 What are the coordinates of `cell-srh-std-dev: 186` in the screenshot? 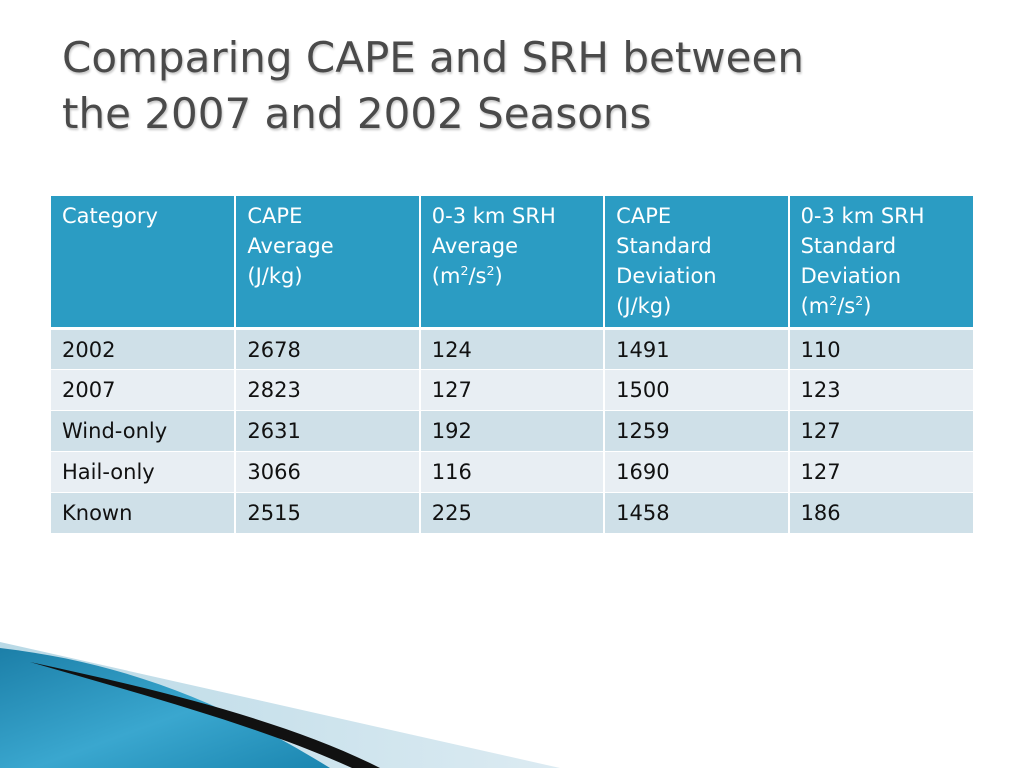 It's located at (880, 513).